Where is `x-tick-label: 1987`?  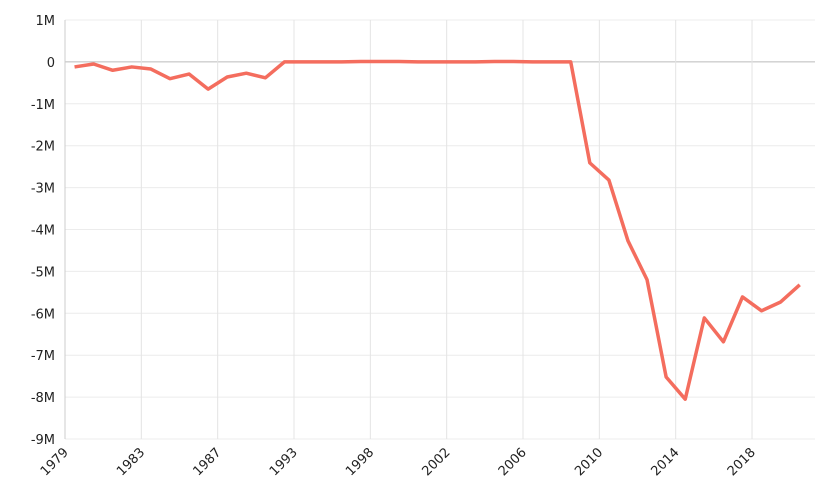
x-tick-label: 1987 is located at coordinates (207, 462).